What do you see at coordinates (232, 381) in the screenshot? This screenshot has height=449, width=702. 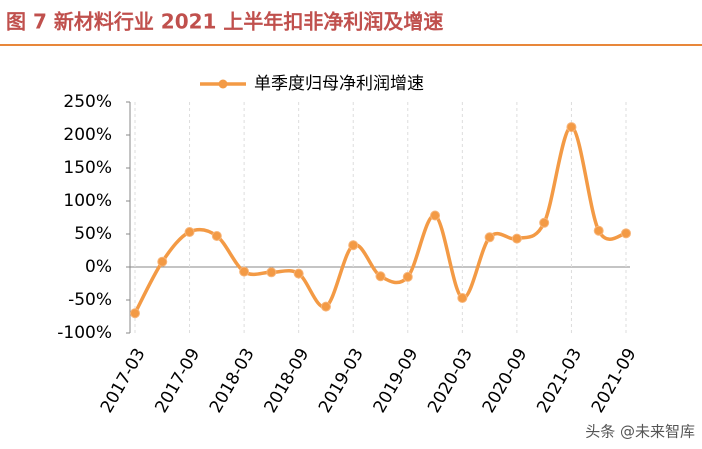 I see `x-tick-label: 2018-03` at bounding box center [232, 381].